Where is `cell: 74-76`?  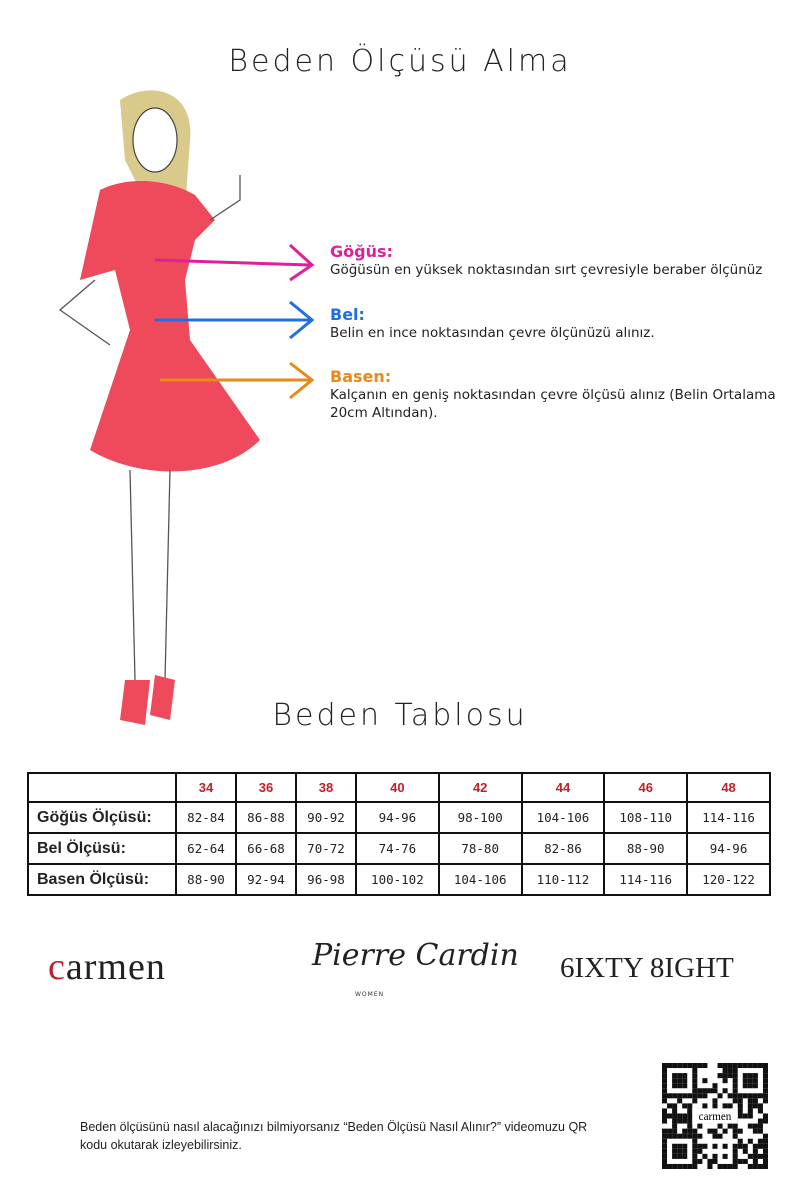
cell: 74-76 is located at coordinates (397, 848).